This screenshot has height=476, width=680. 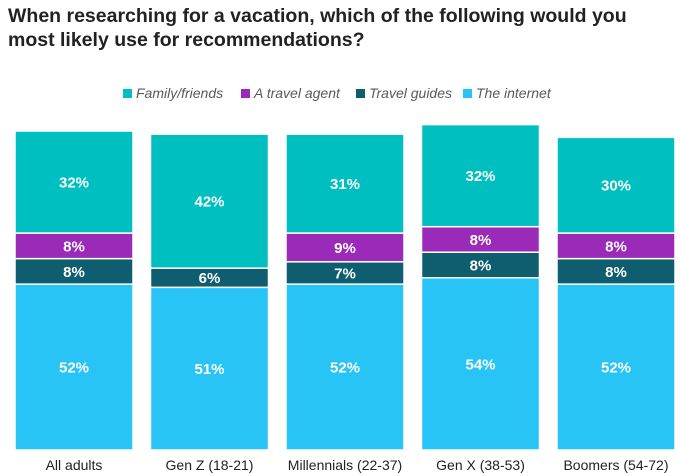 What do you see at coordinates (297, 93) in the screenshot?
I see `legend-label-a-travel-agent: A travel agent` at bounding box center [297, 93].